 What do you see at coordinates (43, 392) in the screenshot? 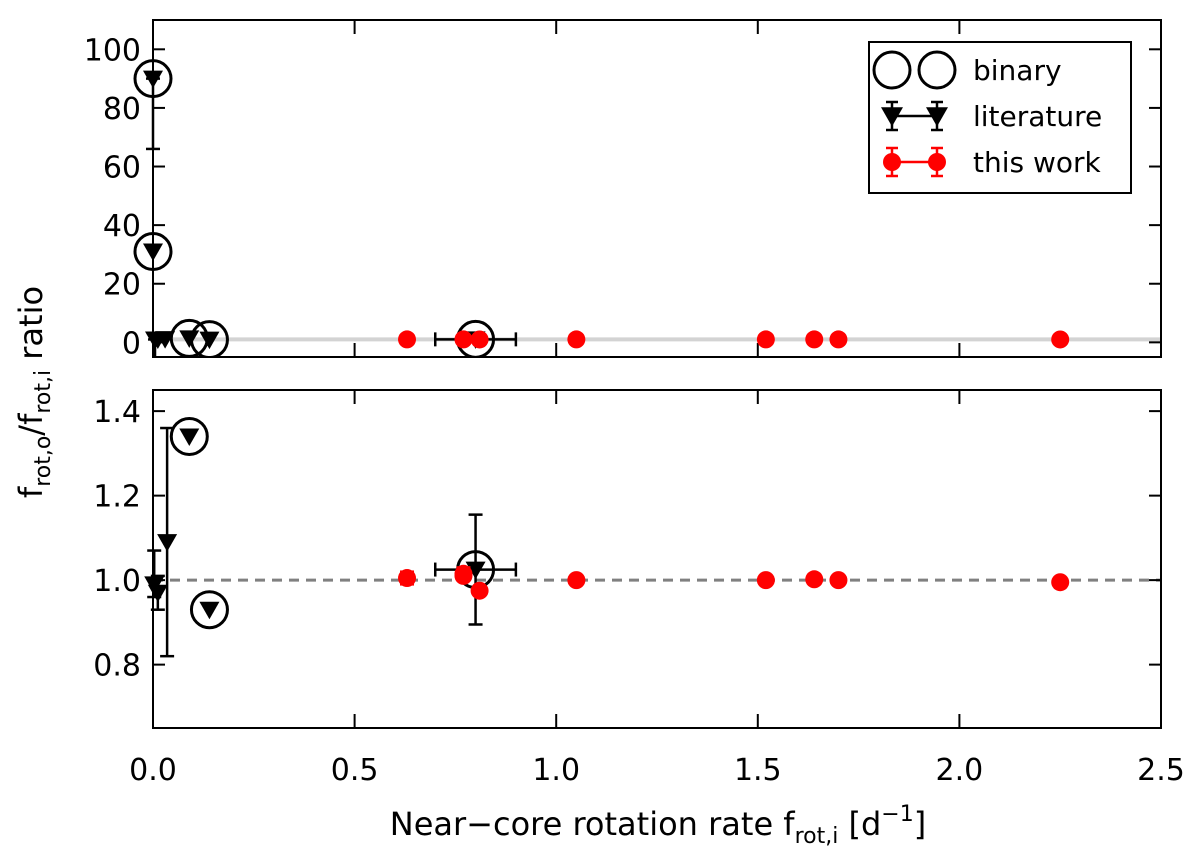
I see `y-axis-title-s2: rot,i` at bounding box center [43, 392].